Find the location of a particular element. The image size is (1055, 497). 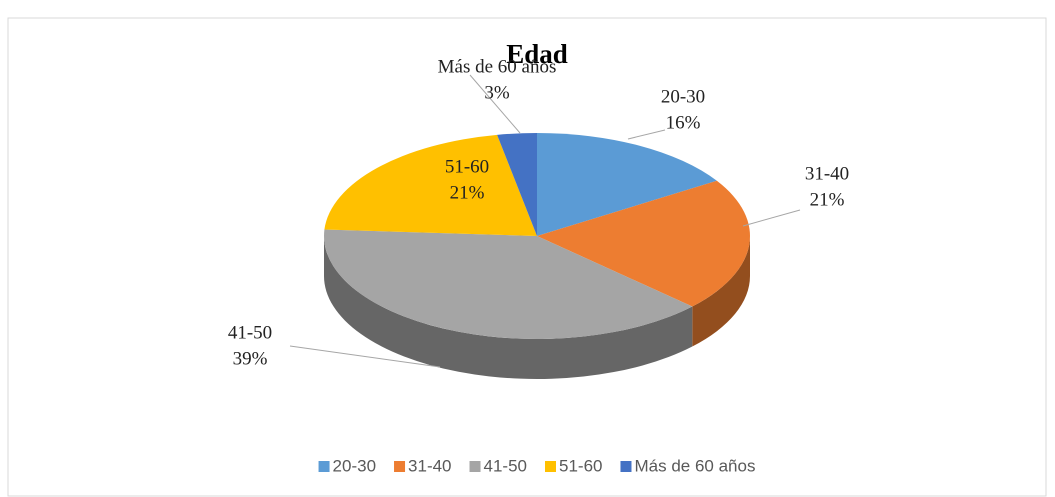

chart-title: Edad is located at coordinates (537, 54).